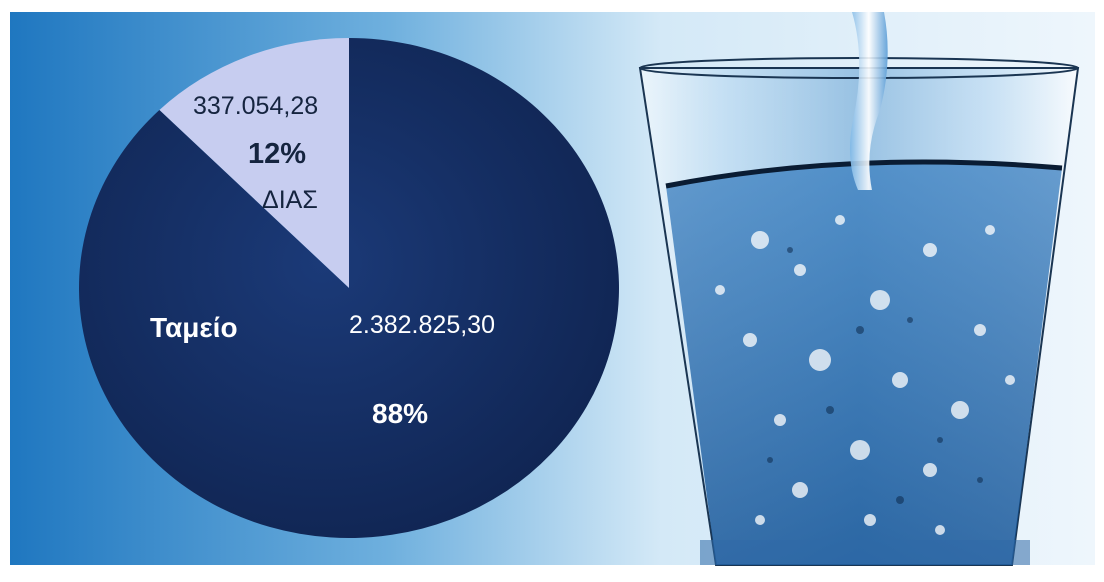 The width and height of the screenshot is (1104, 582). I want to click on dias-value-label: 337.054,28, so click(256, 106).